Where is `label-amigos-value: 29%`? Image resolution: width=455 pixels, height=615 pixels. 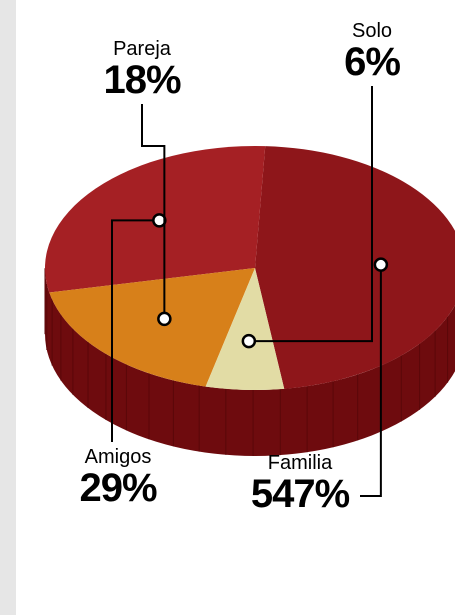
label-amigos-value: 29% is located at coordinates (118, 488).